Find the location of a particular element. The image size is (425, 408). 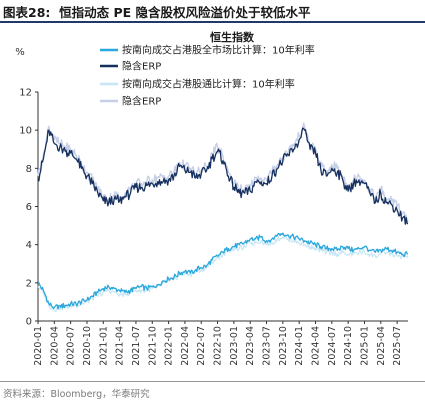

legend-label-erp_all: 隐含ERP is located at coordinates (141, 66).